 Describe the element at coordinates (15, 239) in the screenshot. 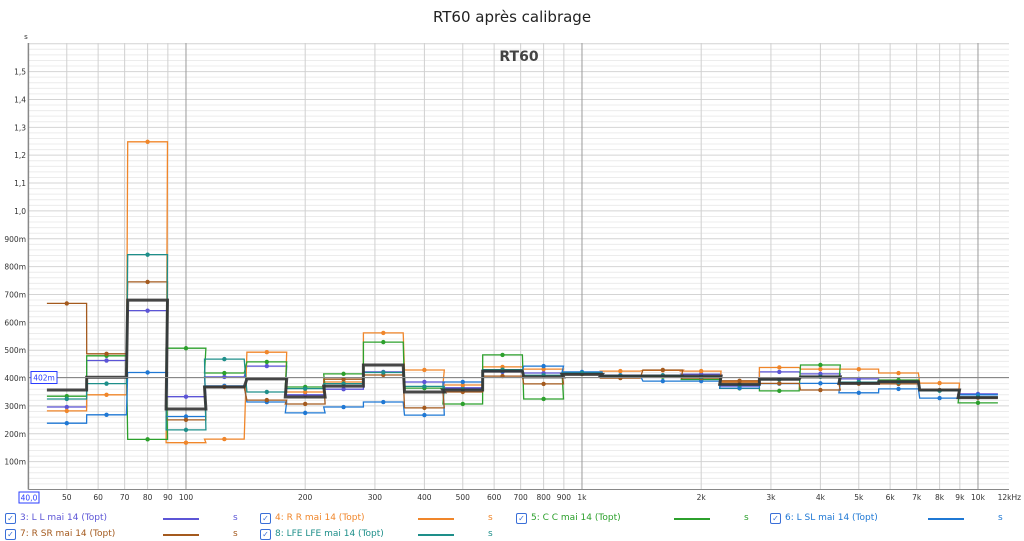

I see `y-tick-label: 900m` at that location.